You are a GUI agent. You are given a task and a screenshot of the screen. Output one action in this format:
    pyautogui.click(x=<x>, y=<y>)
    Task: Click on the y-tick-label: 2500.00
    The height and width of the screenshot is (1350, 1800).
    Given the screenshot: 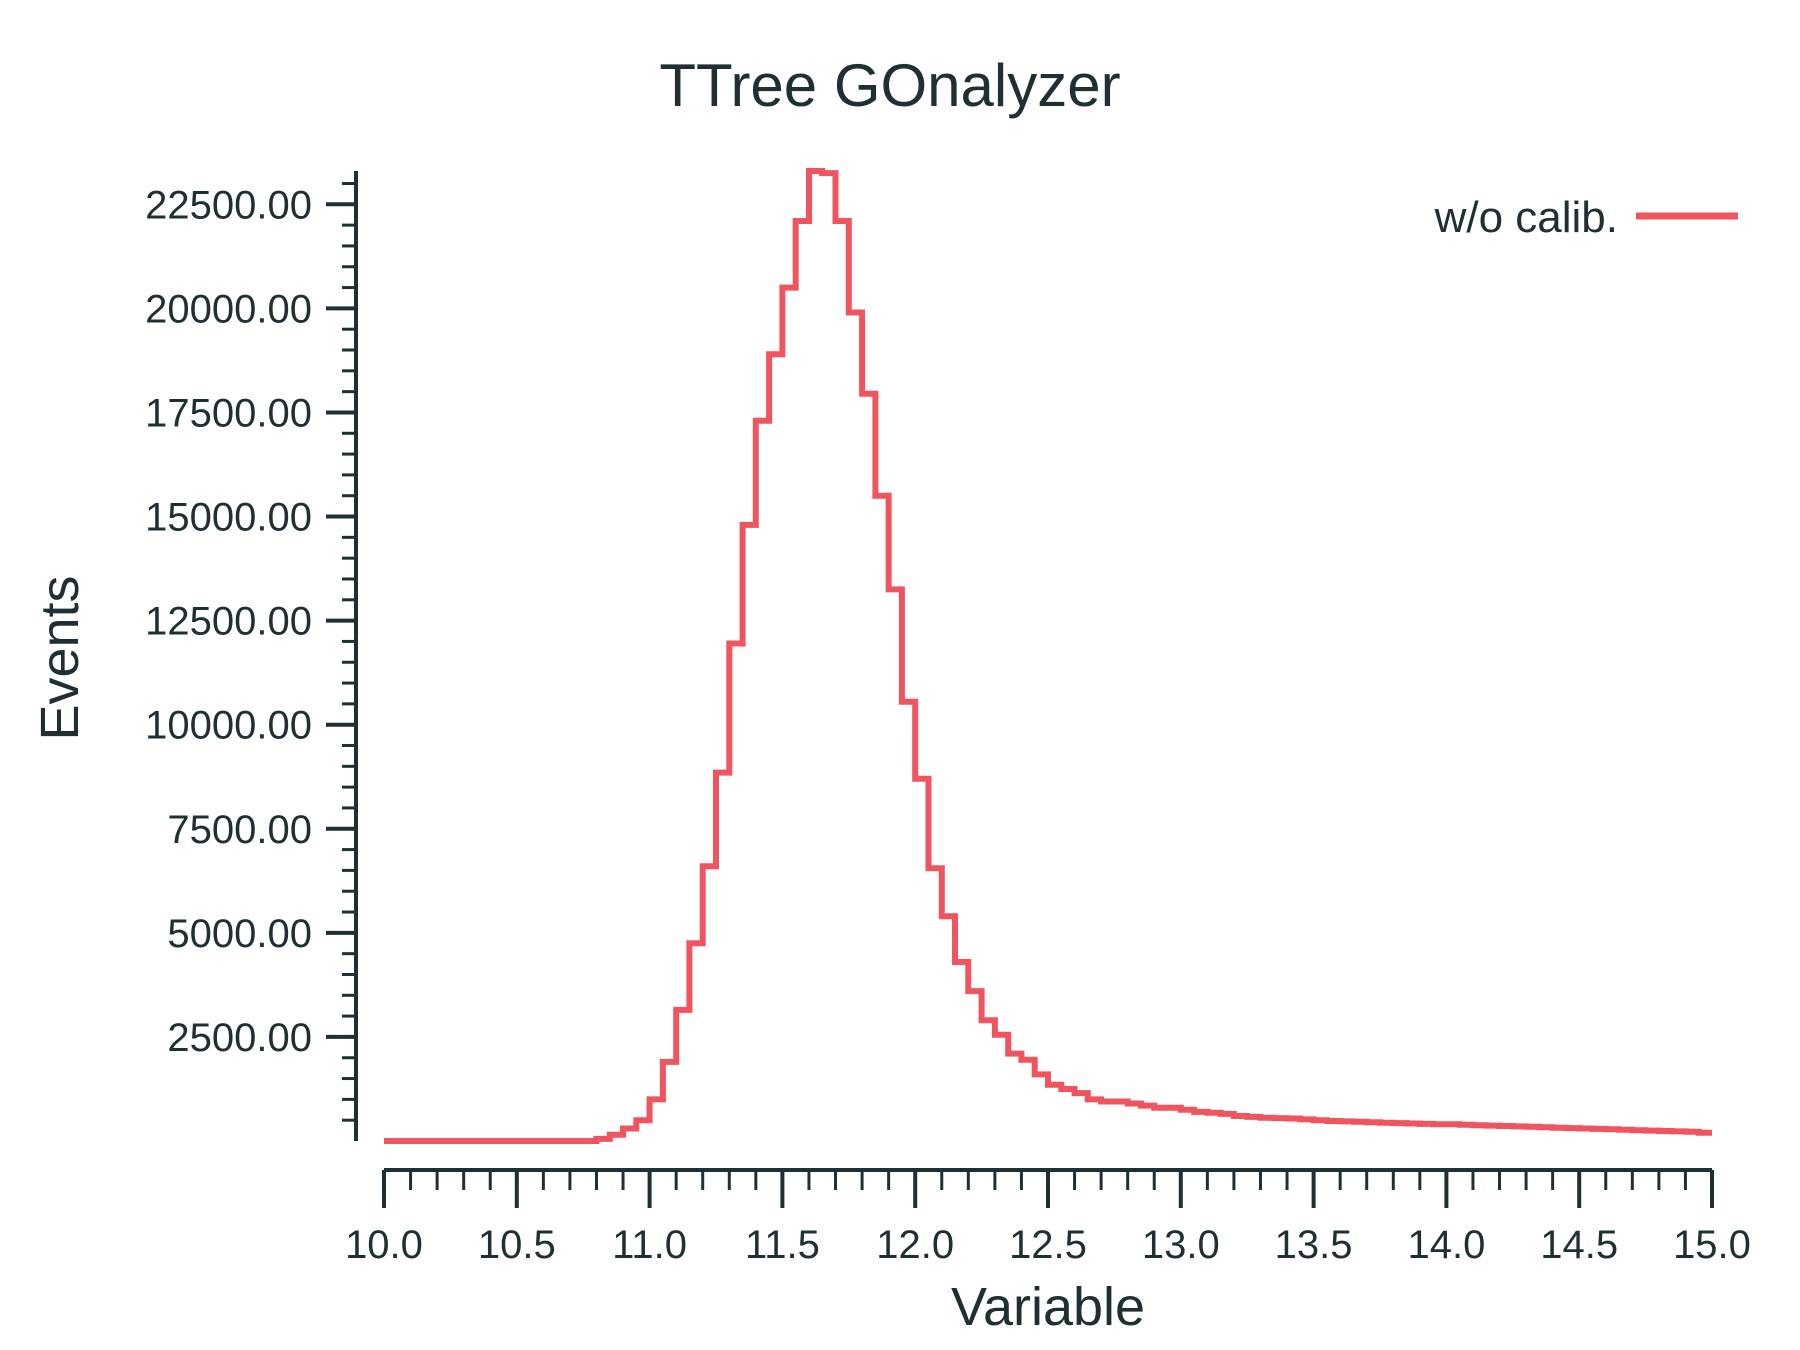 What is the action you would take?
    pyautogui.click(x=239, y=1038)
    